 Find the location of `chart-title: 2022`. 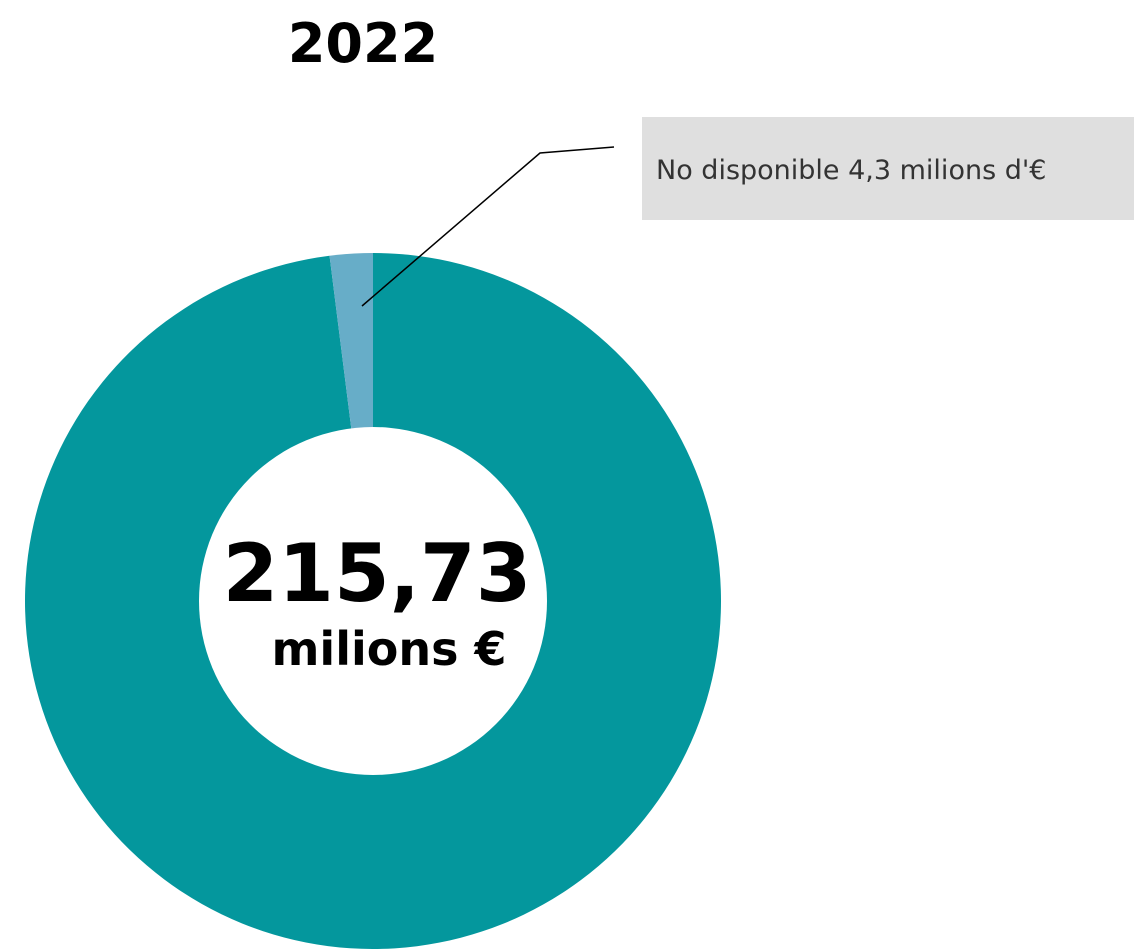

chart-title: 2022 is located at coordinates (363, 43).